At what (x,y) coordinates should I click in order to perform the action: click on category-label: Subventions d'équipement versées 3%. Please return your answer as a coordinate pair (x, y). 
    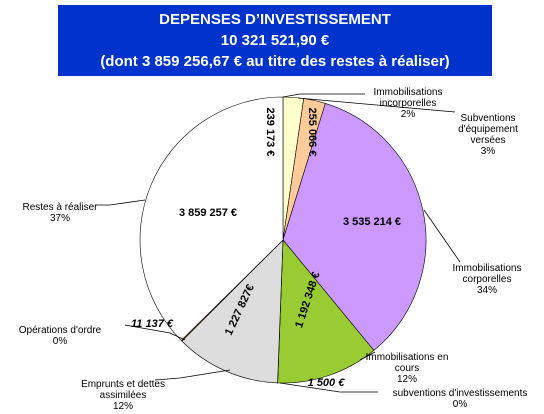
    Looking at the image, I should click on (488, 135).